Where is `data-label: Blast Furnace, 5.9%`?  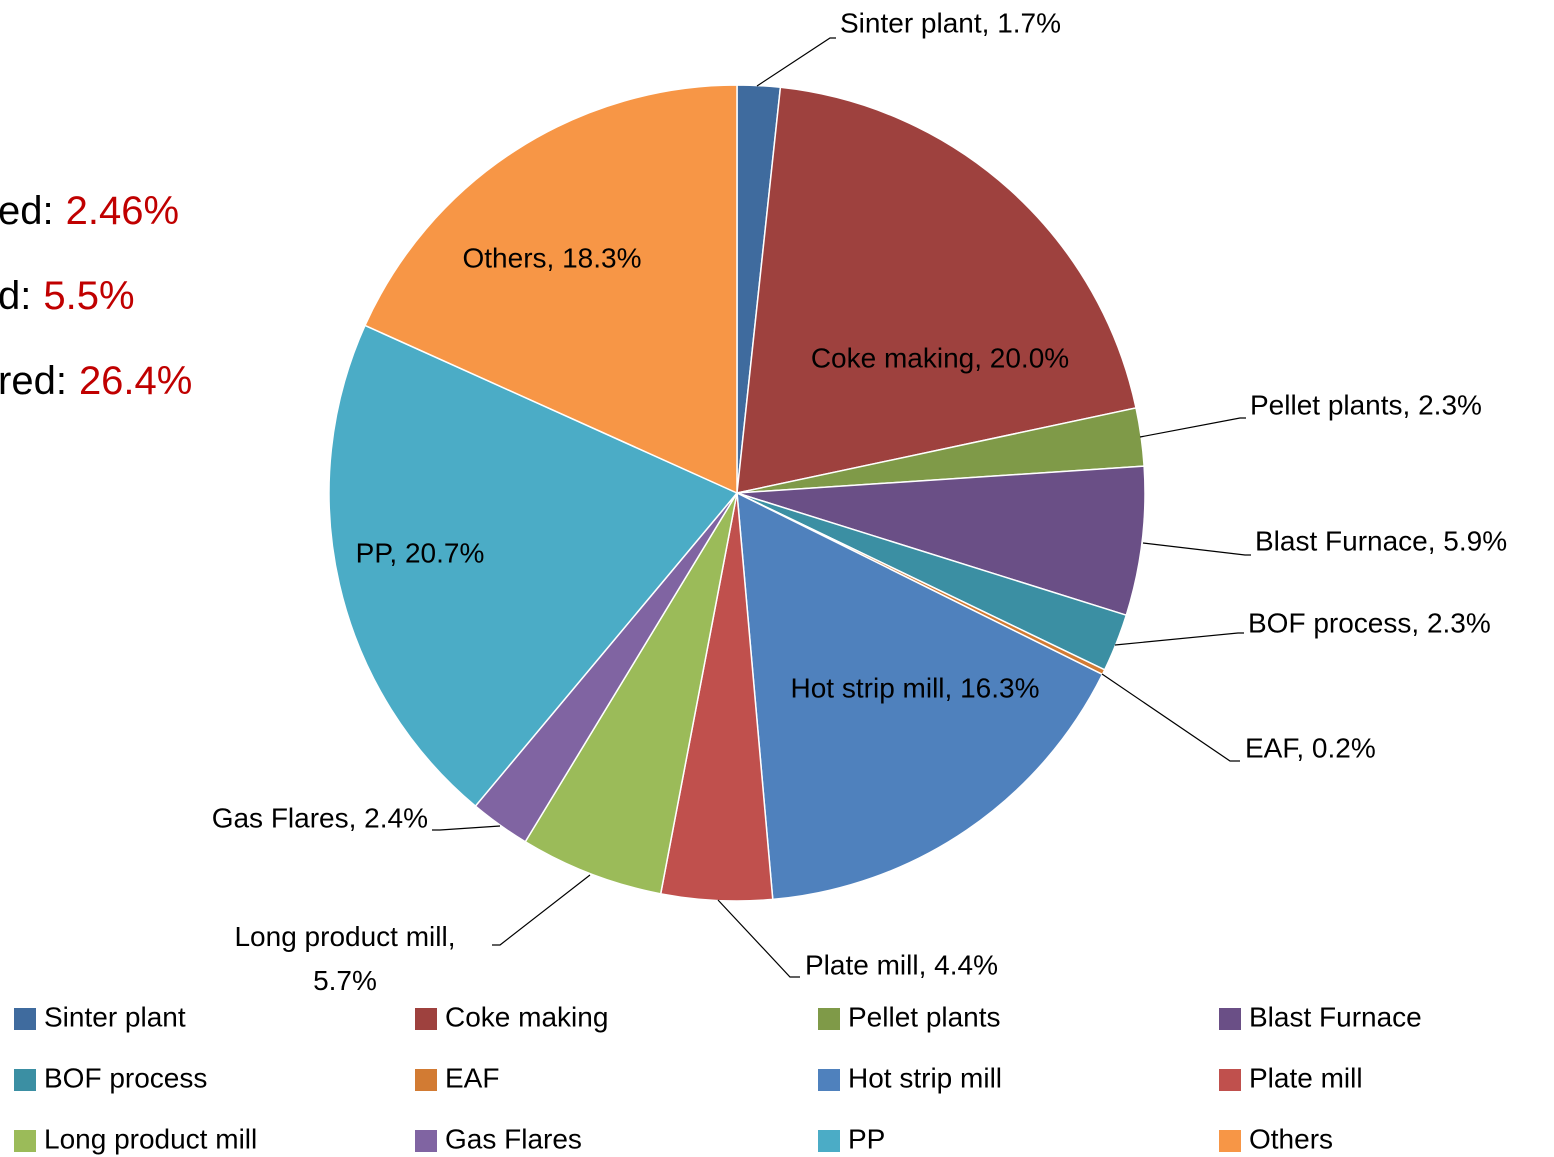
data-label: Blast Furnace, 5.9% is located at coordinates (1381, 540).